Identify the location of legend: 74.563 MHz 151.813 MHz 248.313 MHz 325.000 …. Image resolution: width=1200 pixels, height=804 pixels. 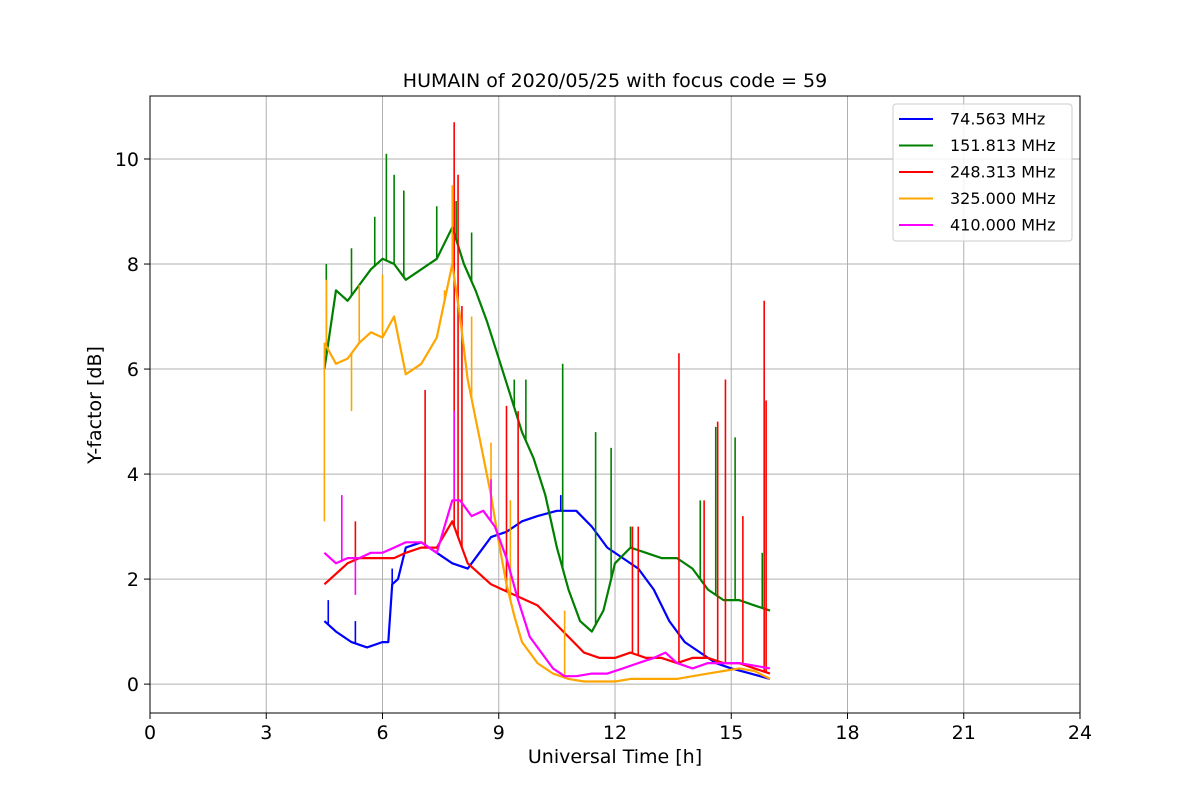
(982, 172).